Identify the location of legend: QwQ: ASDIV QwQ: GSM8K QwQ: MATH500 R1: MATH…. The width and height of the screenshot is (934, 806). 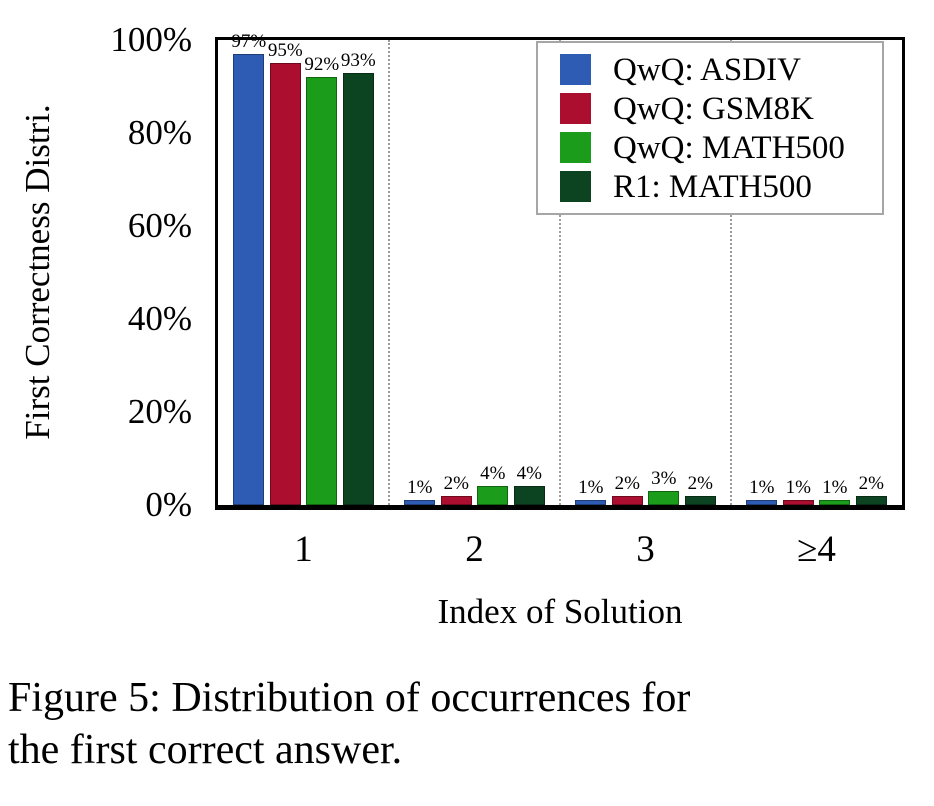
(710, 128).